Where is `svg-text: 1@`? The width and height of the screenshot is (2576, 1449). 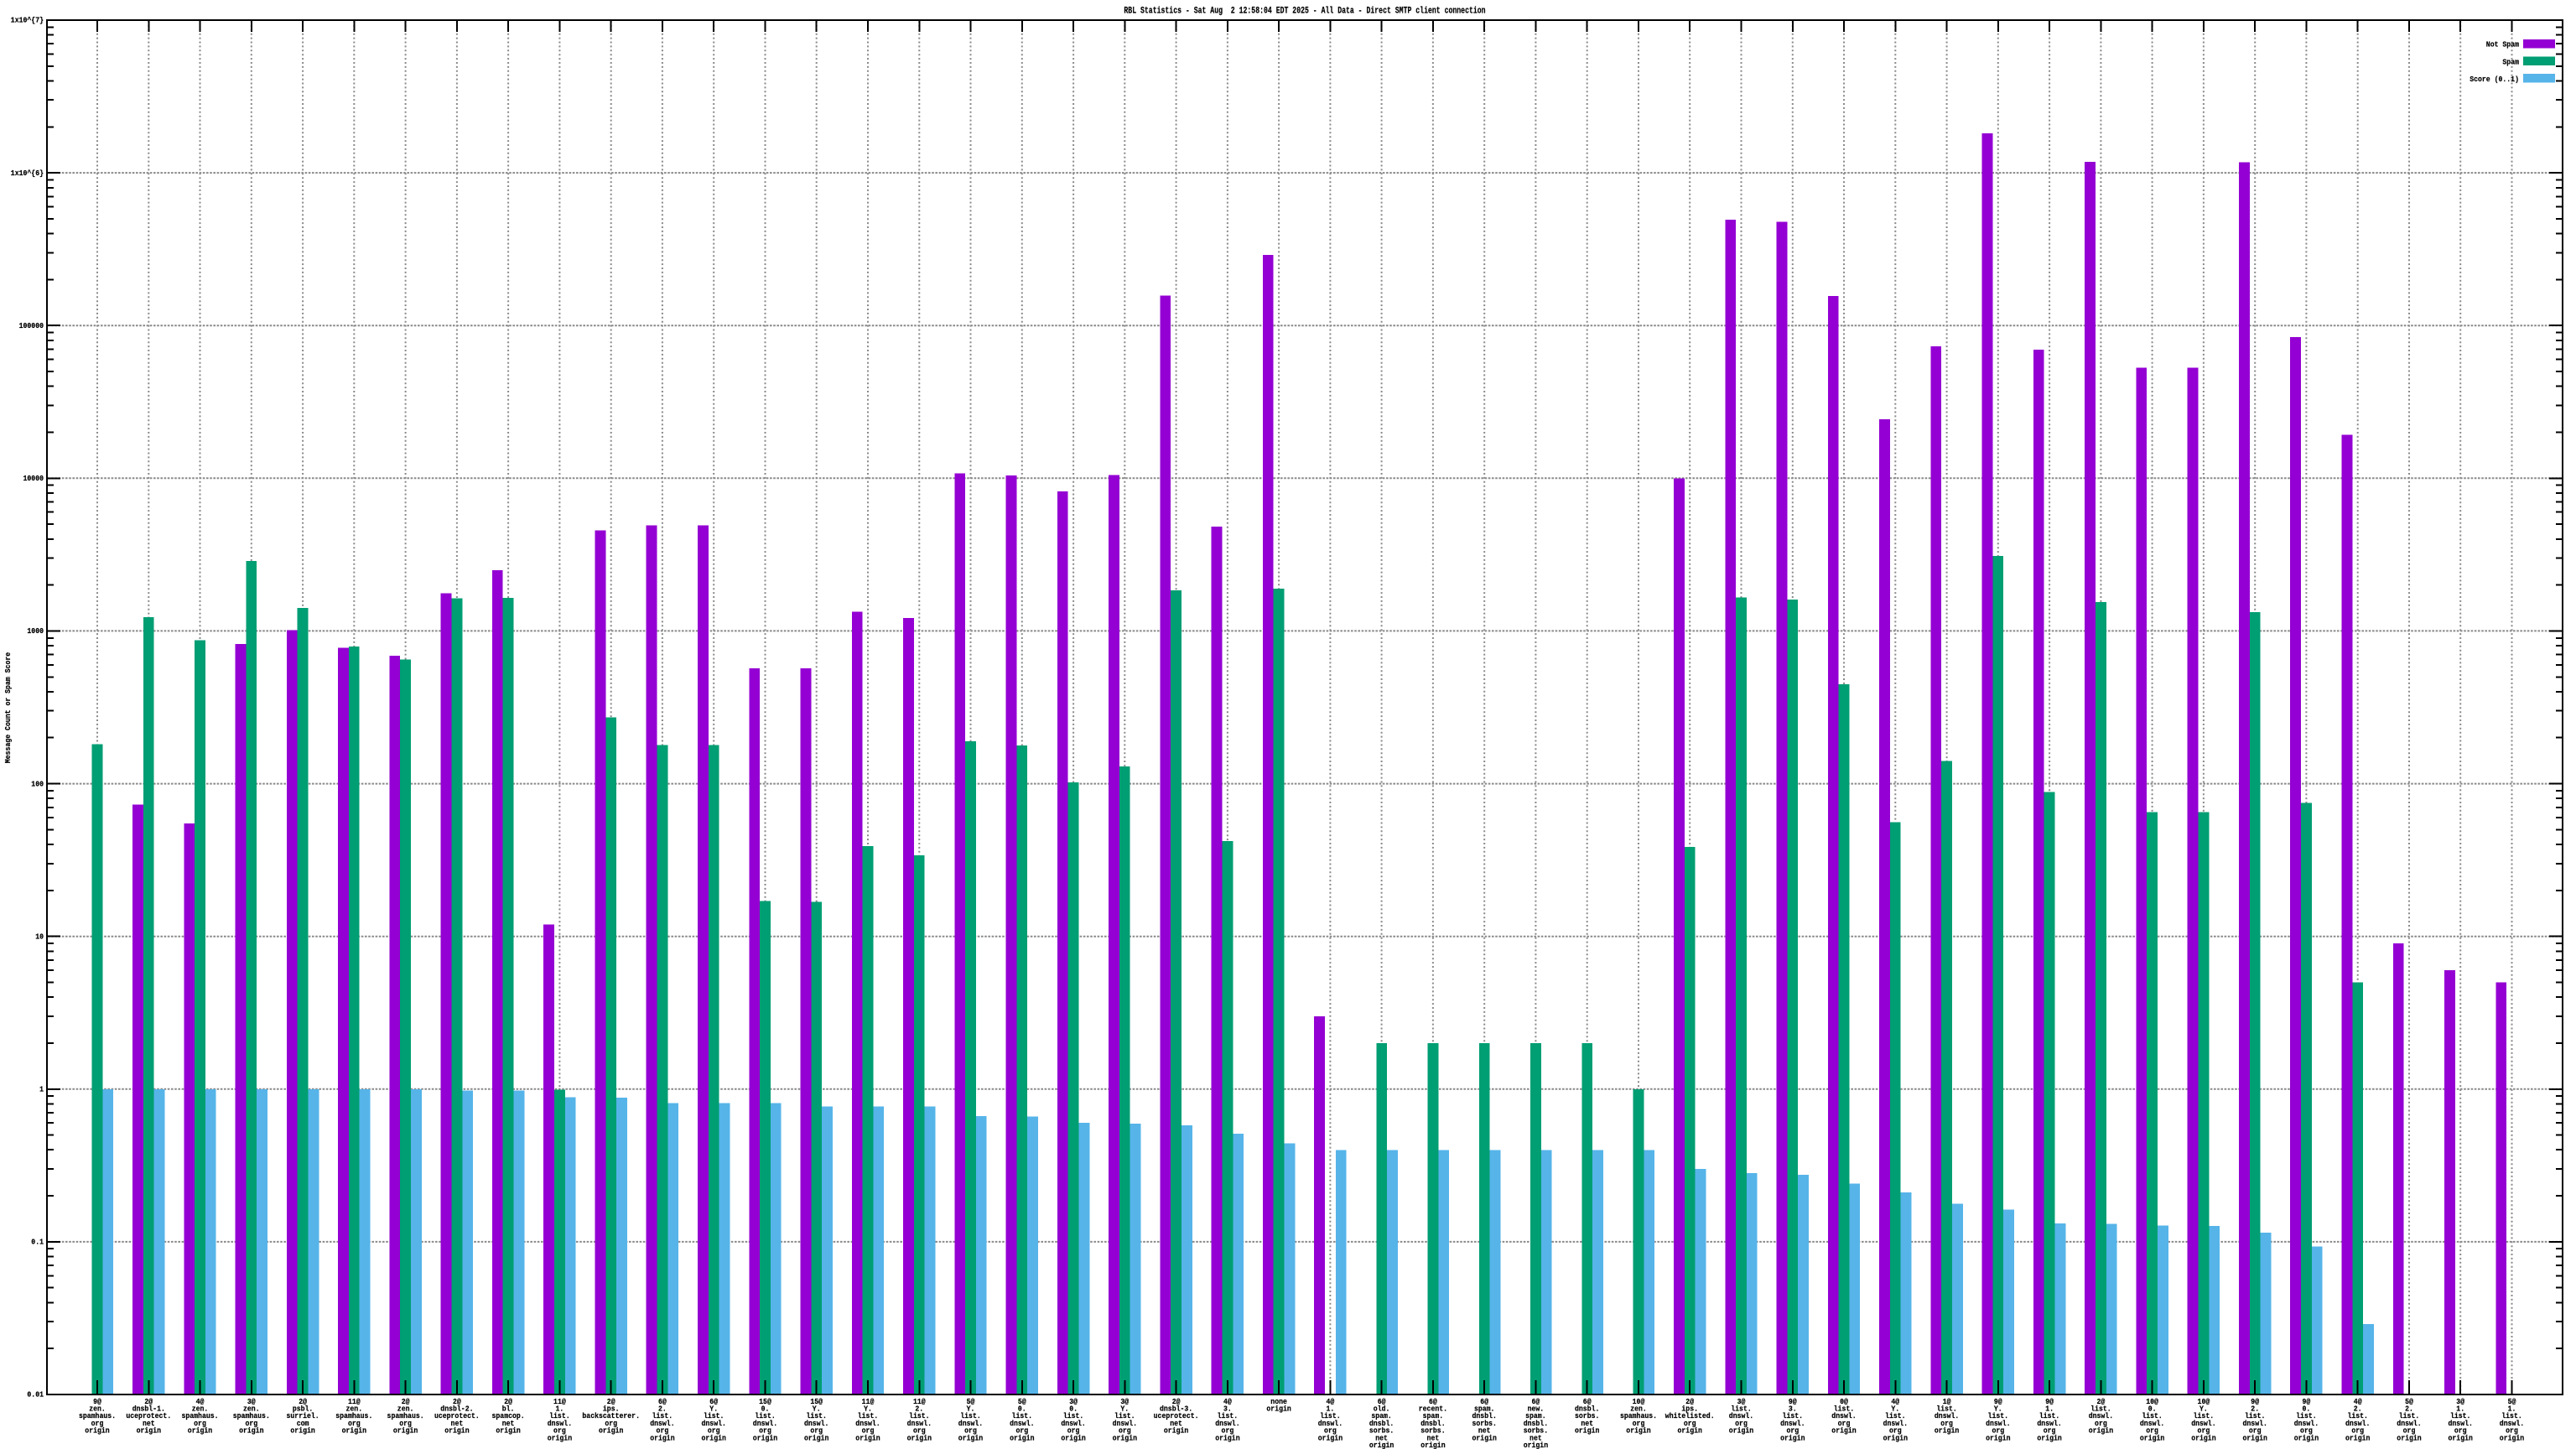
svg-text: 1@ is located at coordinates (1947, 1402).